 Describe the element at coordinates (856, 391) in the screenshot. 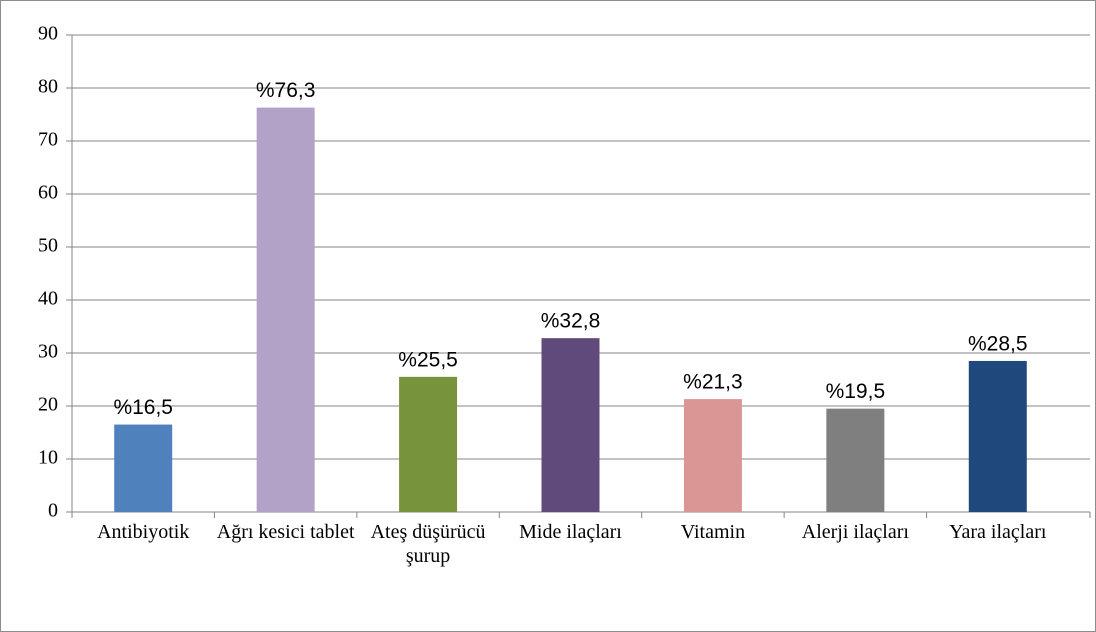

I see `value-label: %19,5` at that location.